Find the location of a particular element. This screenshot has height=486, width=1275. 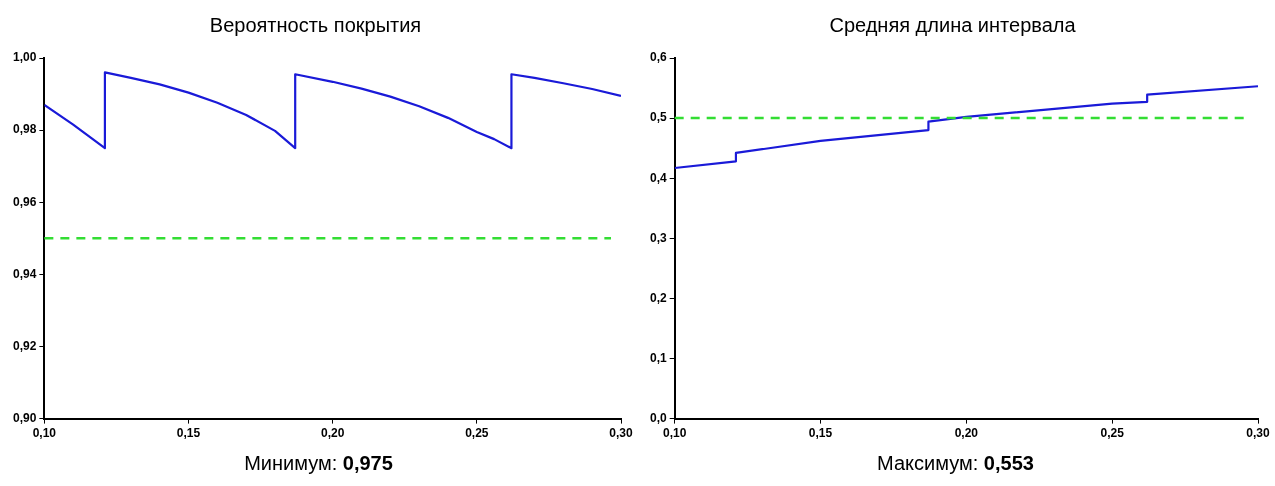

y-tick-label: 0,1 is located at coordinates (658, 357).